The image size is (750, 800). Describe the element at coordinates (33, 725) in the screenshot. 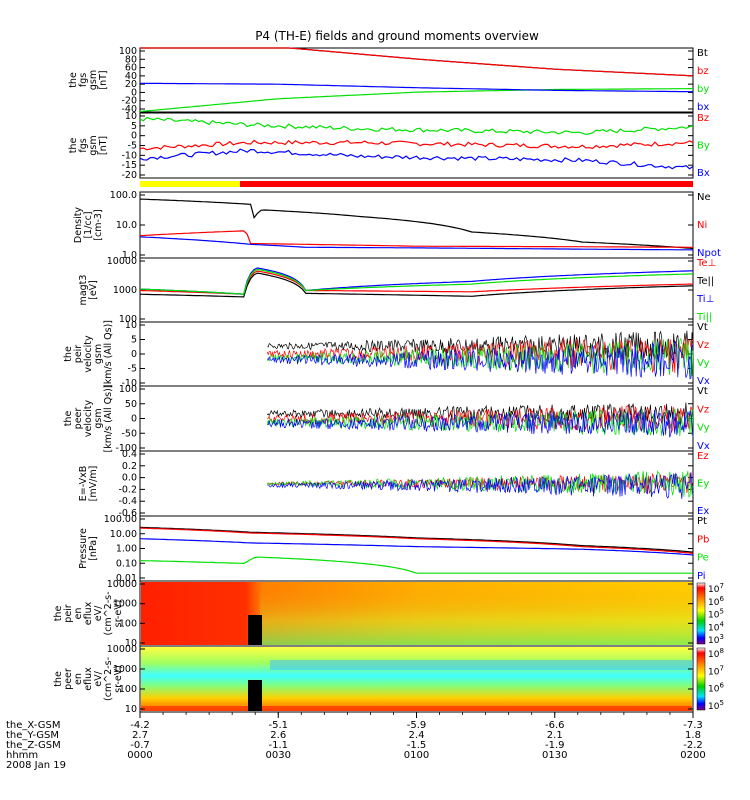

I see `x-row-label: the_X-GSM` at that location.